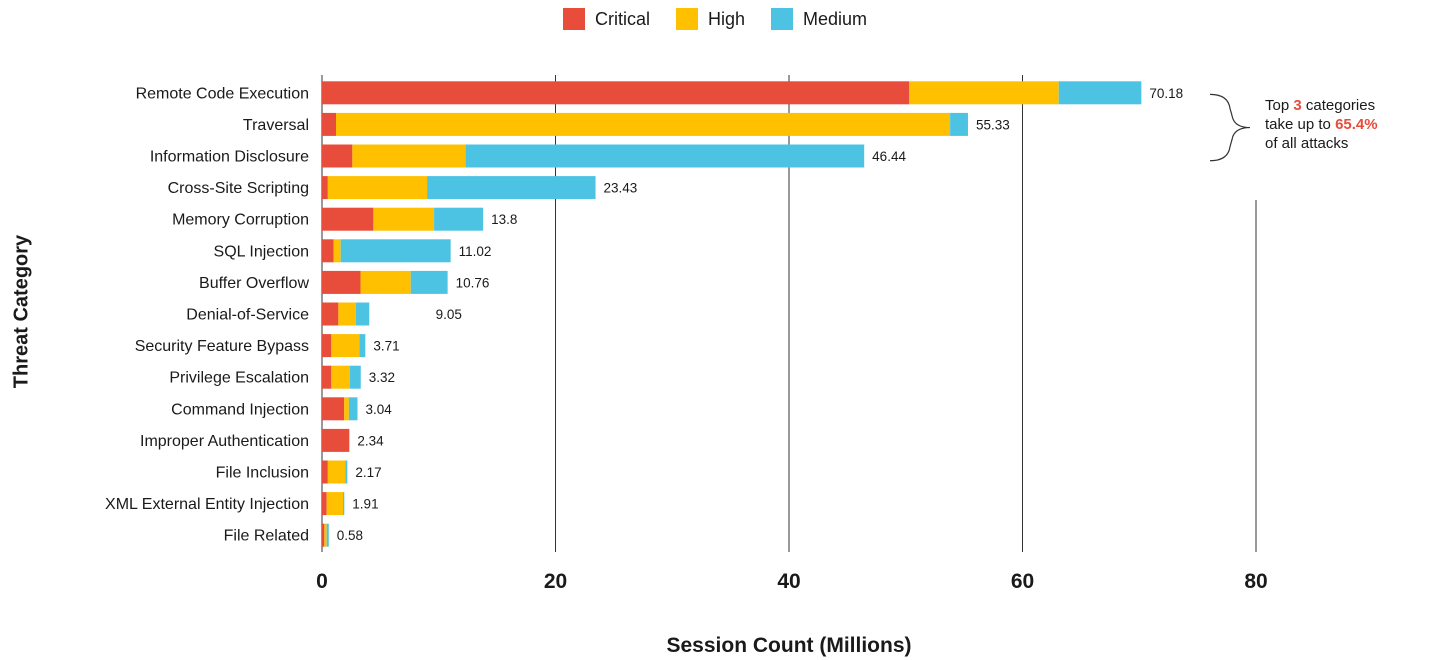 The image size is (1430, 660). What do you see at coordinates (276, 125) in the screenshot?
I see `category-label: Traversal` at bounding box center [276, 125].